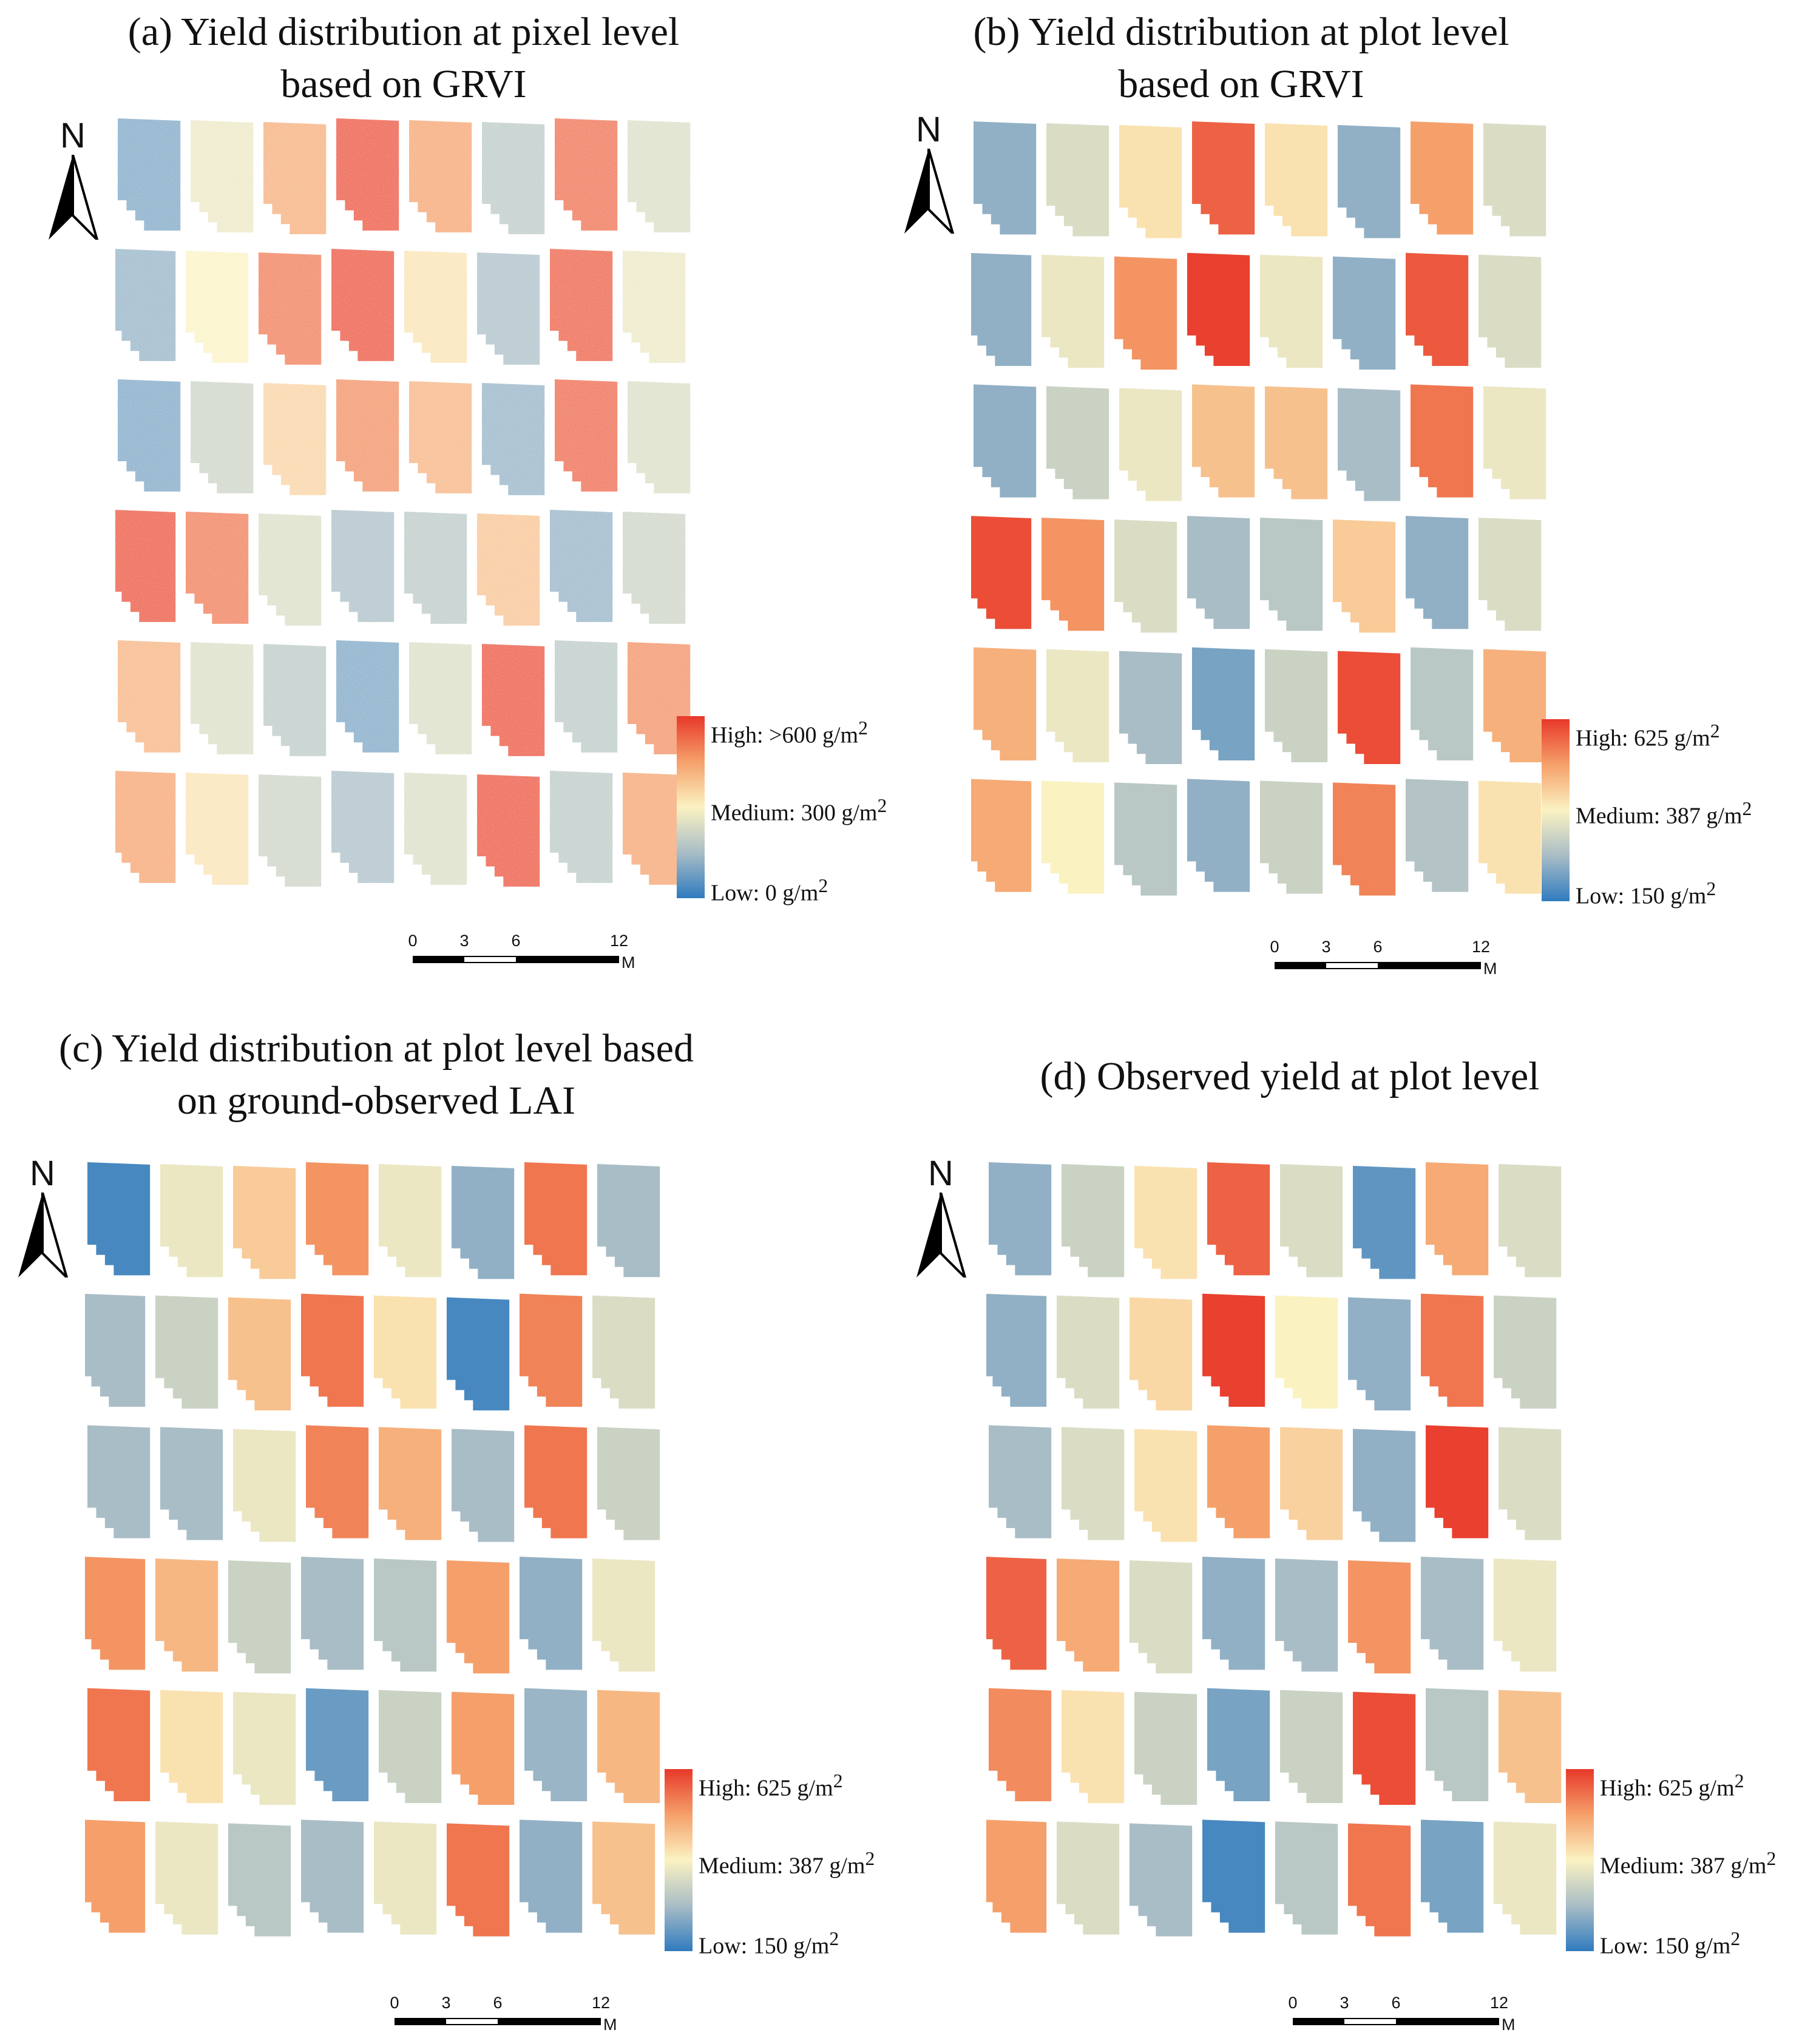 The height and width of the screenshot is (2044, 1802). I want to click on panel-c-title-line2: on ground-observed LAI, so click(376, 1100).